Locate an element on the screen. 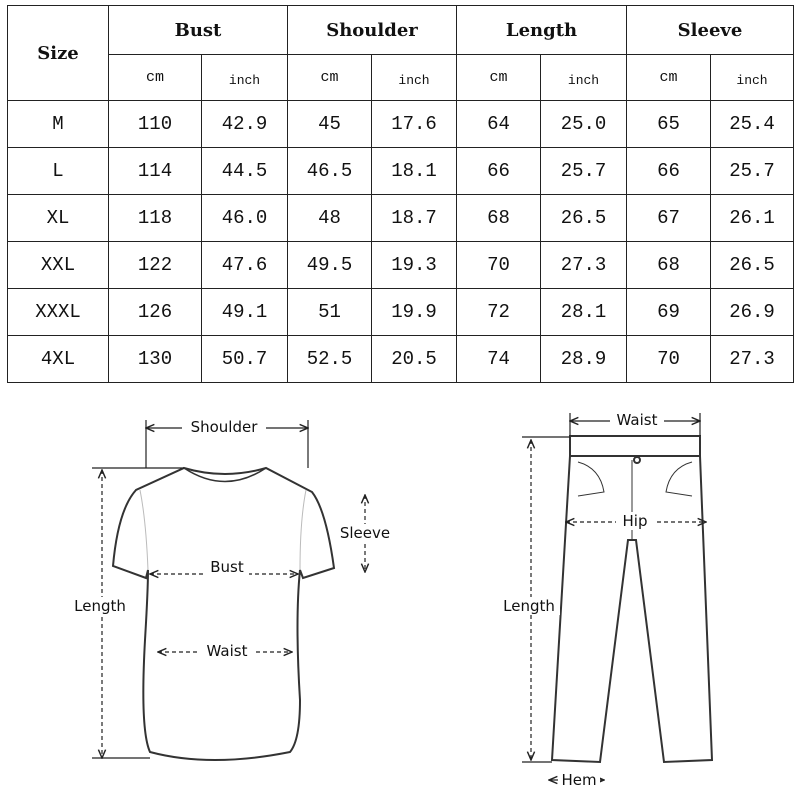  measurement-cell: 26.1 is located at coordinates (752, 218).